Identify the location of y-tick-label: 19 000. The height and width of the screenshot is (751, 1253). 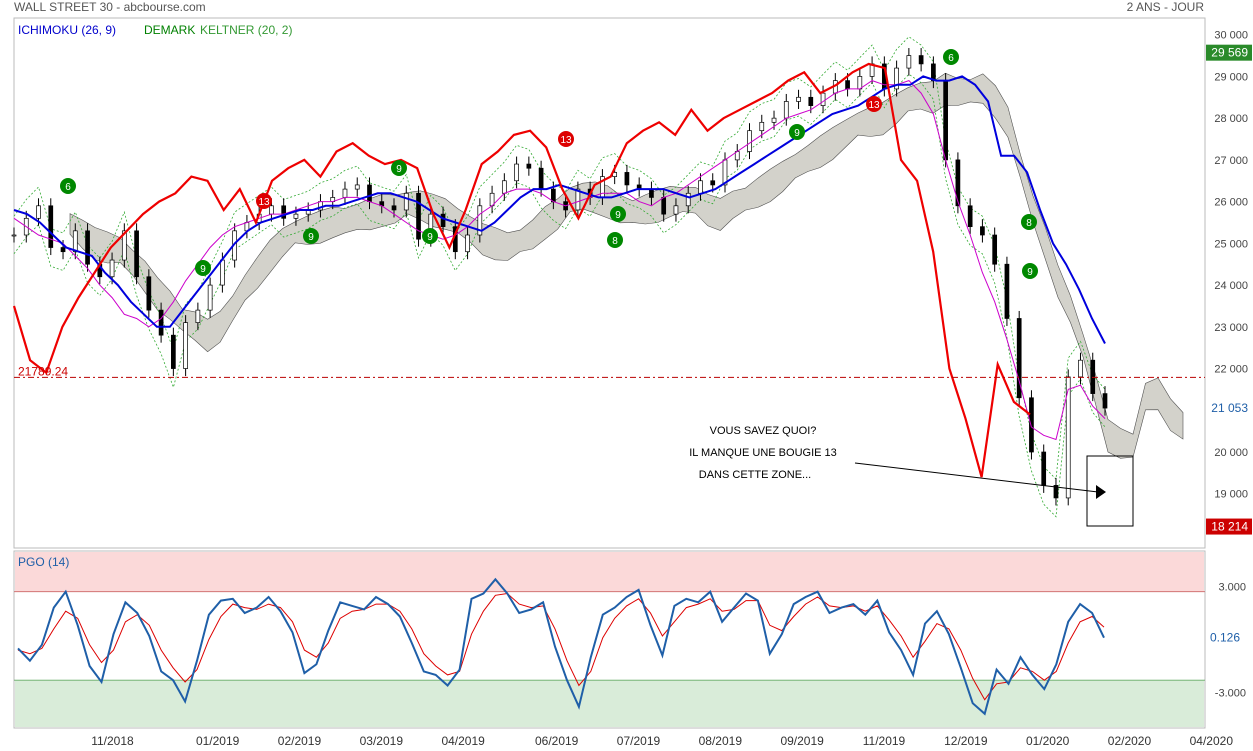
(1231, 495).